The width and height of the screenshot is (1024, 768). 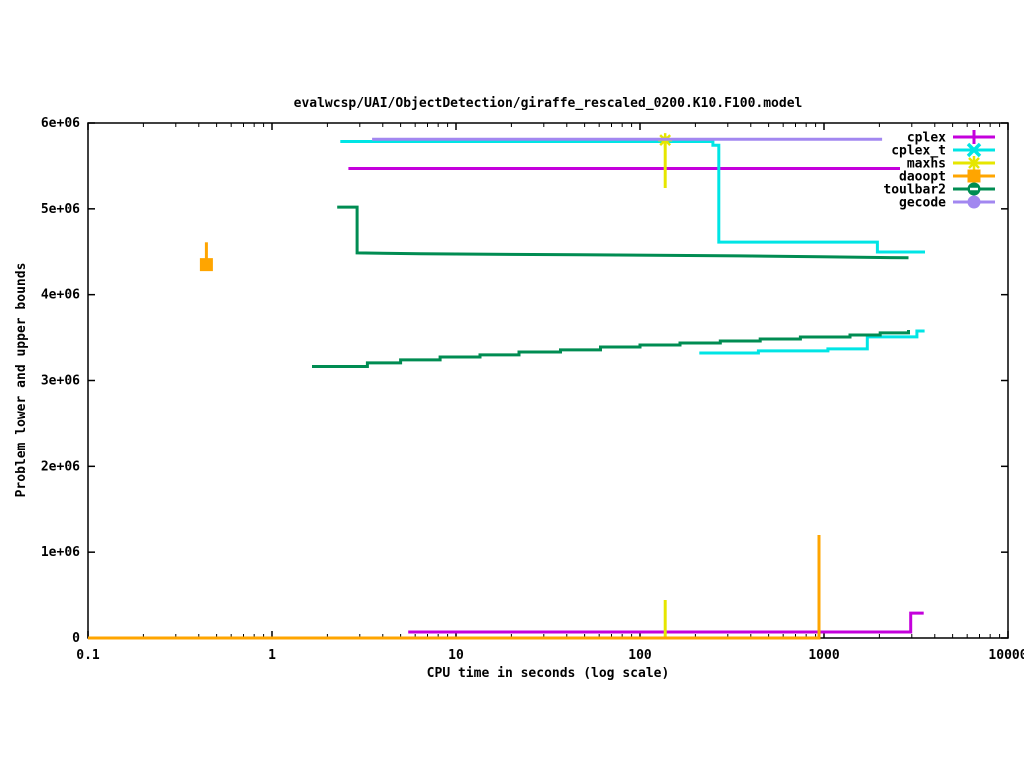 What do you see at coordinates (974, 202) in the screenshot?
I see `legend-marker-gecode` at bounding box center [974, 202].